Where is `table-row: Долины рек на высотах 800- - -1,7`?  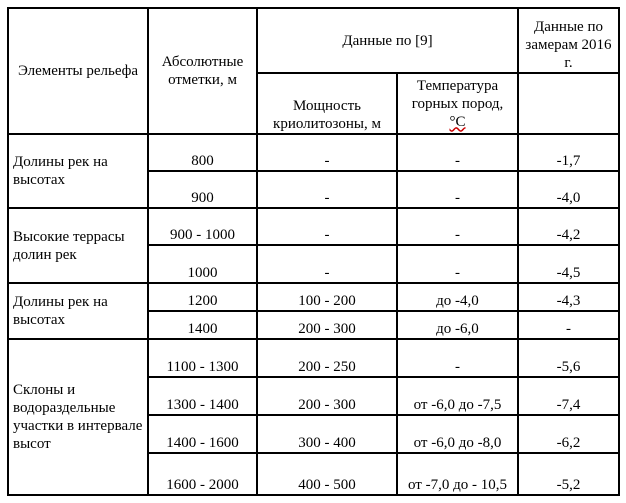 table-row: Долины рек на высотах 800- - -1,7 is located at coordinates (313, 171).